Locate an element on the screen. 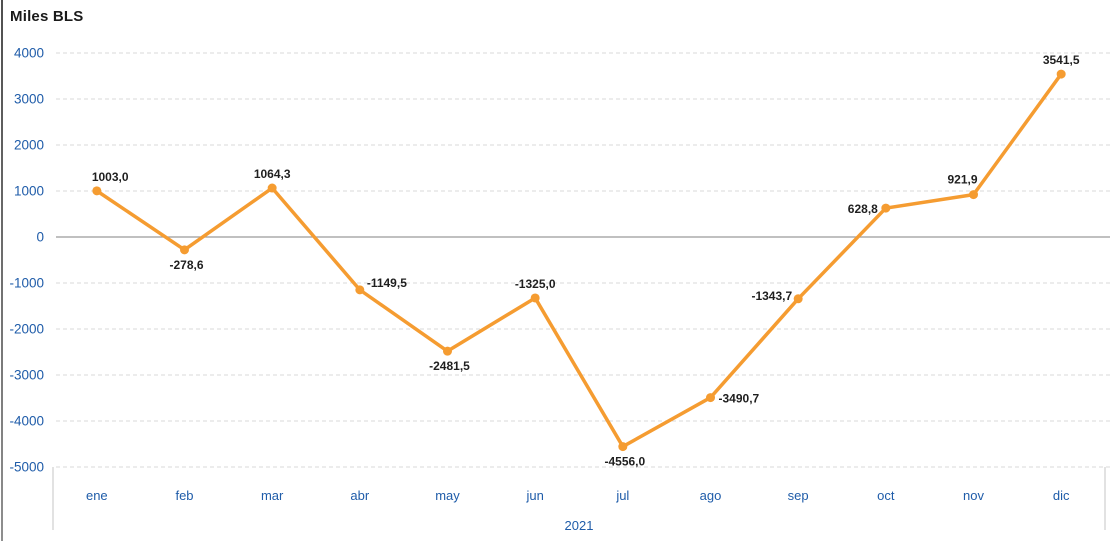 This screenshot has width=1117, height=541. y-tick-label: 1000 is located at coordinates (29, 191).